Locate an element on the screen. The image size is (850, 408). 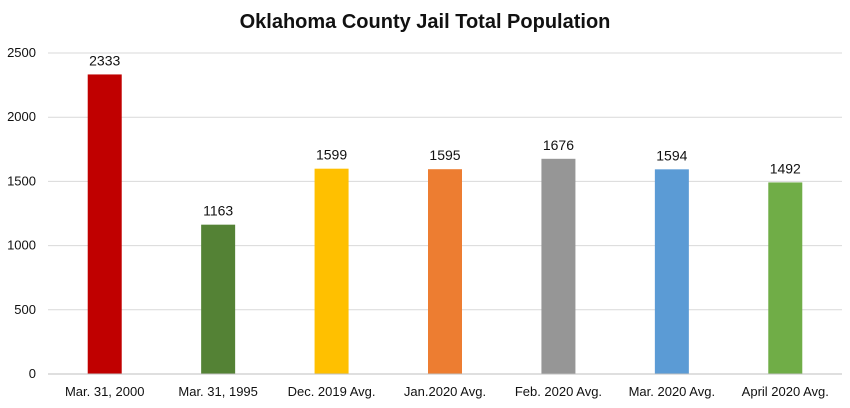
value-label: 1676 is located at coordinates (558, 145).